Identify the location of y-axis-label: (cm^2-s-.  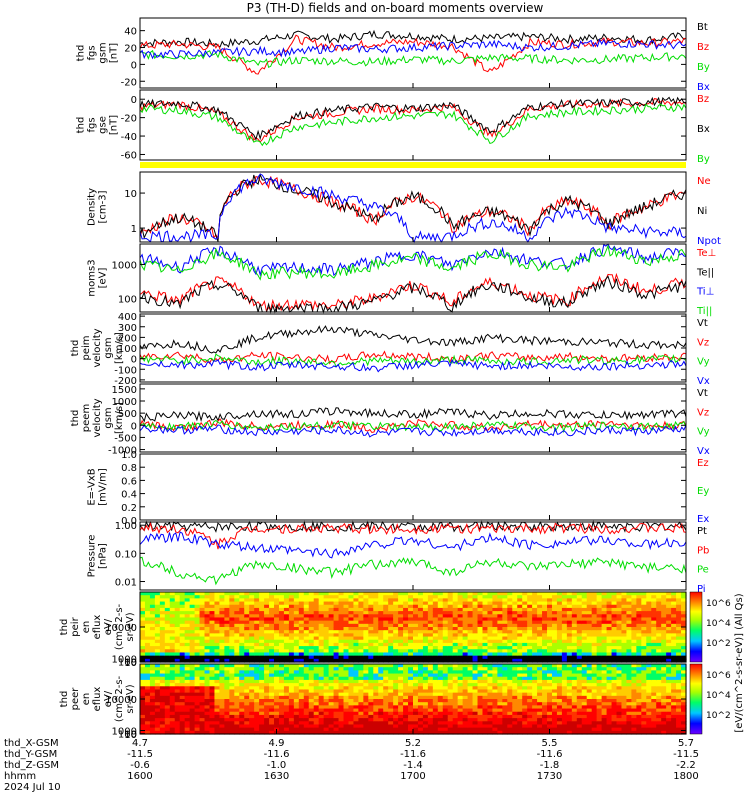
(119, 626).